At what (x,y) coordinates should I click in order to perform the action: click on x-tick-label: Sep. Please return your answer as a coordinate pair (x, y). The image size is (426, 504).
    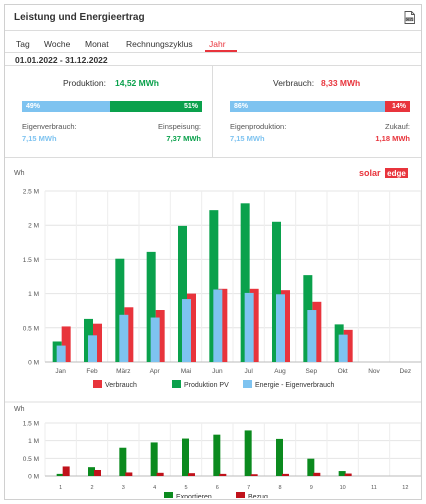
    Looking at the image, I should click on (312, 371).